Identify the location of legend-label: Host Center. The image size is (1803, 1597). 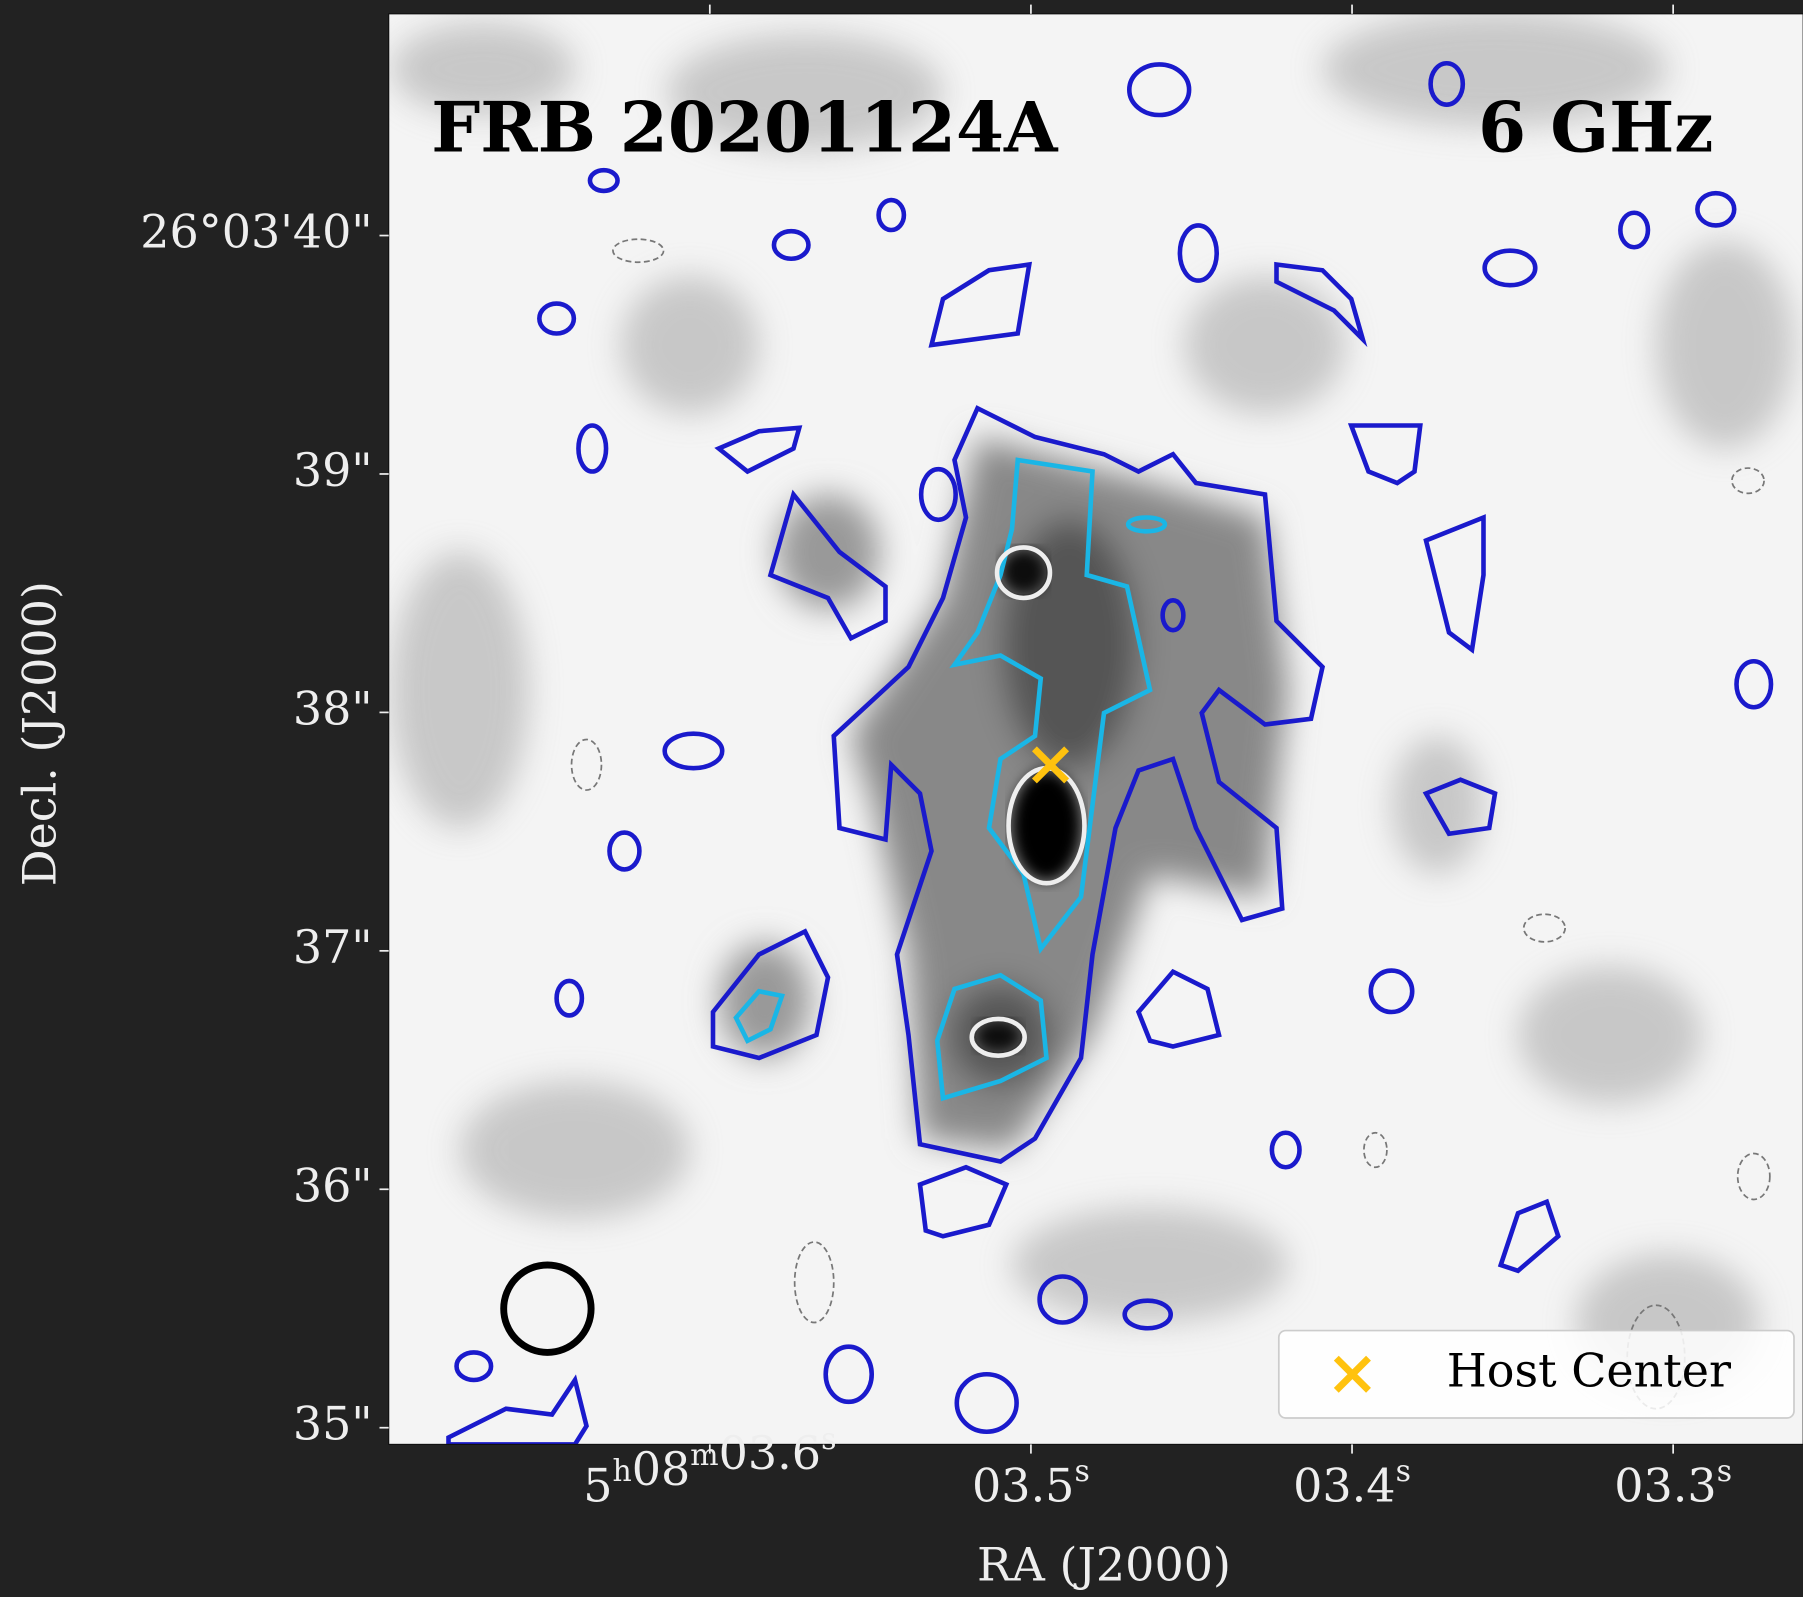
(1589, 1370).